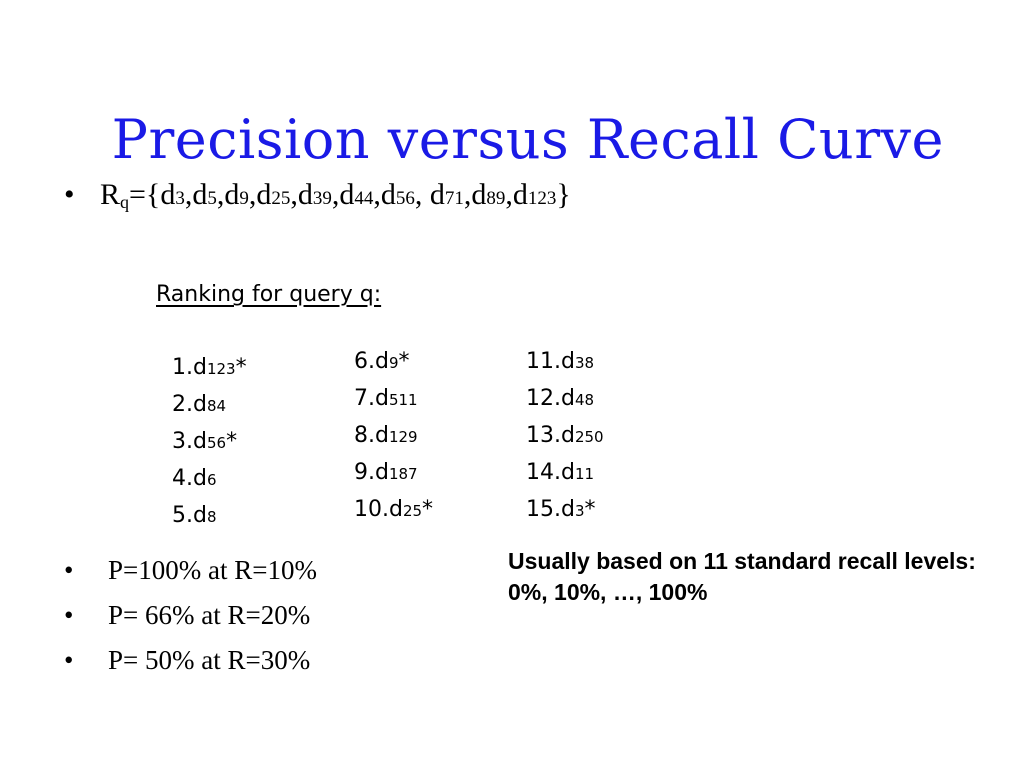 The image size is (1024, 768). Describe the element at coordinates (584, 400) in the screenshot. I see `ranking-entry-doc-number: 48` at that location.